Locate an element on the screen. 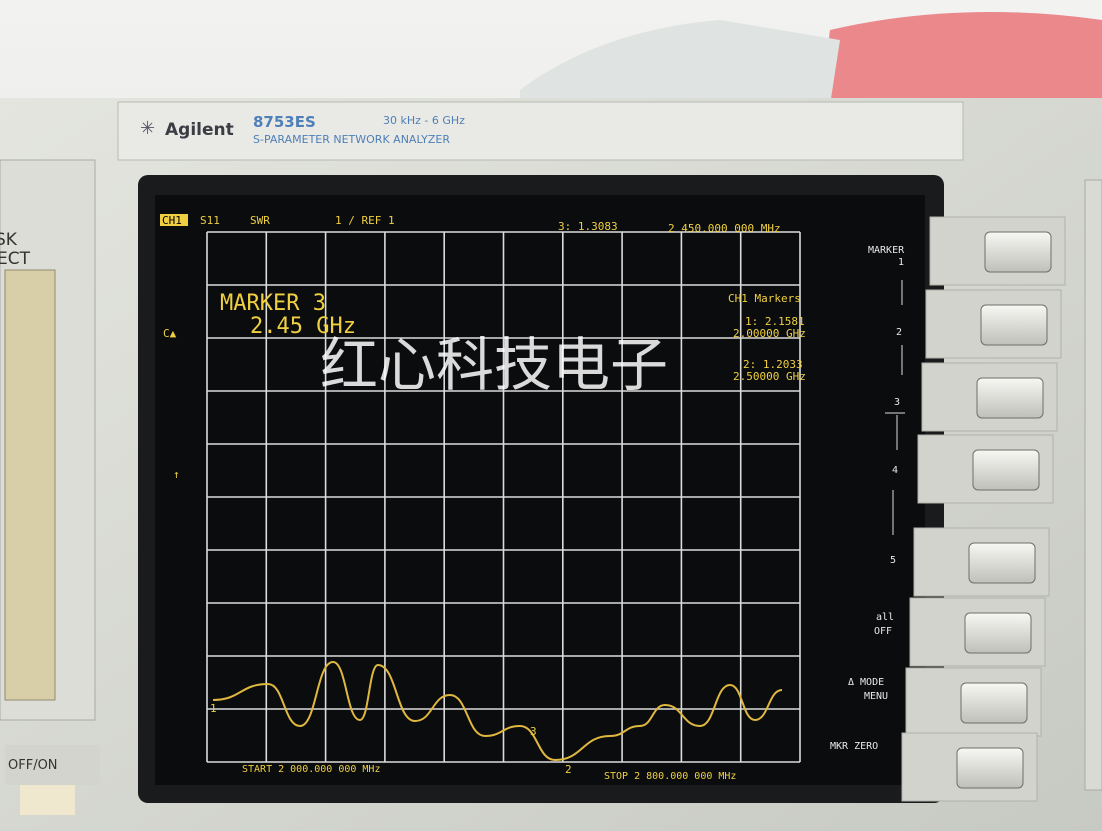  softkey-item: 3 is located at coordinates (897, 402).